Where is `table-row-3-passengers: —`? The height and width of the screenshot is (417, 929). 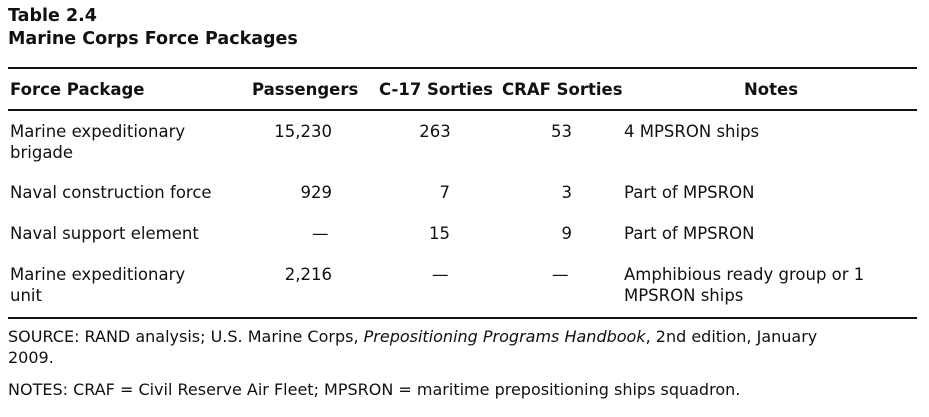
table-row-3-passengers: — is located at coordinates (320, 233).